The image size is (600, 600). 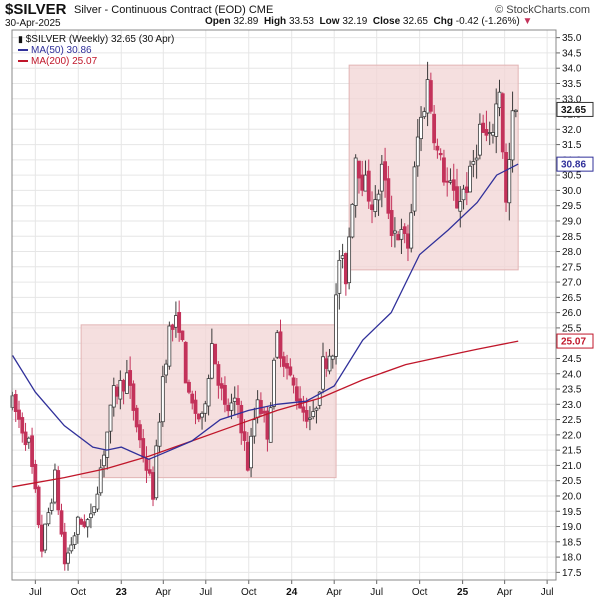 I want to click on legend-ma200-label: MA(200) 25.07, so click(x=64, y=61).